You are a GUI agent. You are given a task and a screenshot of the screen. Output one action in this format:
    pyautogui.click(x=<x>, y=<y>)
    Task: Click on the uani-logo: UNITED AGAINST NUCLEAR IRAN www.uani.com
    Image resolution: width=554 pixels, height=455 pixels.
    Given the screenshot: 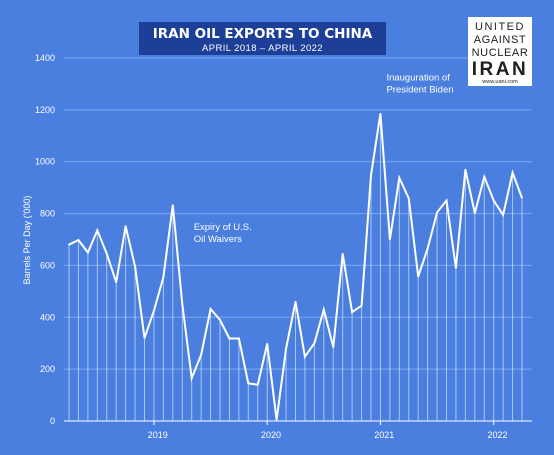 What is the action you would take?
    pyautogui.click(x=500, y=51)
    